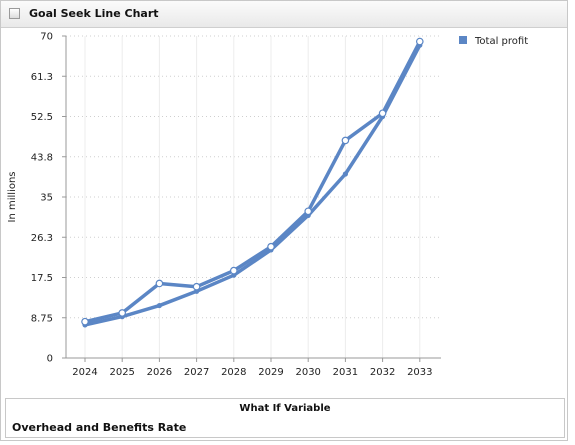 Image resolution: width=575 pixels, height=445 pixels. I want to click on x-tick-label: 2032, so click(382, 372).